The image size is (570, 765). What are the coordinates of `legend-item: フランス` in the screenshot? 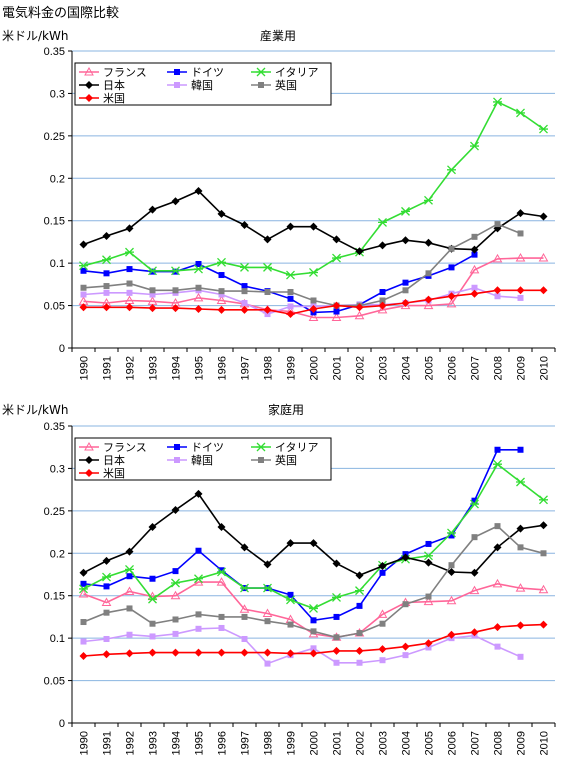 It's located at (113, 447).